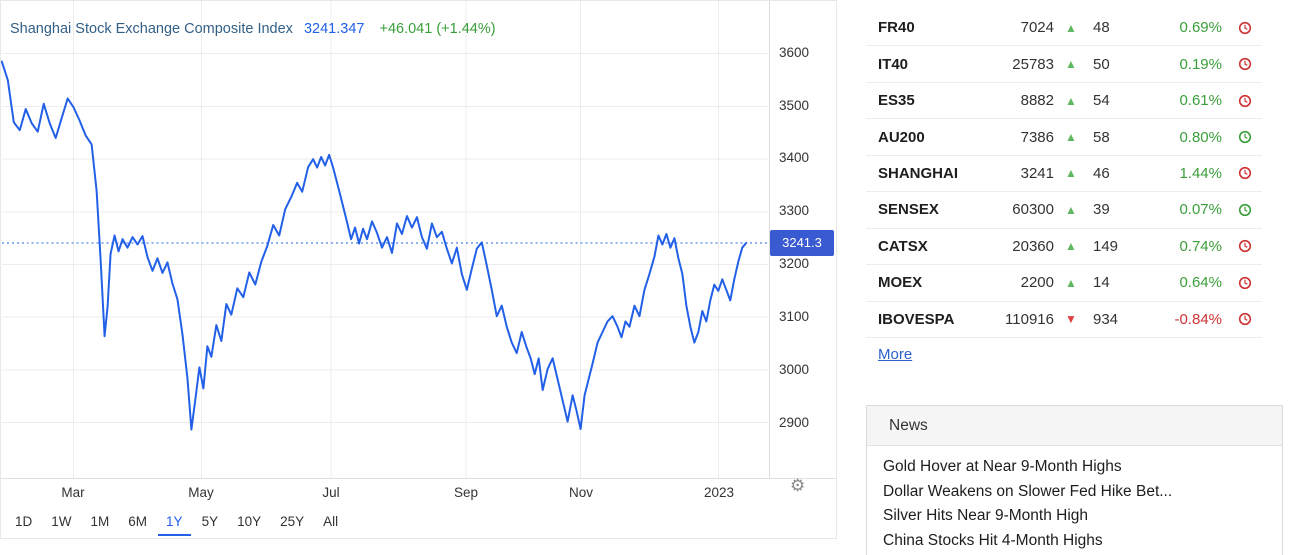 Image resolution: width=1311 pixels, height=555 pixels. What do you see at coordinates (1101, 173) in the screenshot?
I see `change-value: 46` at bounding box center [1101, 173].